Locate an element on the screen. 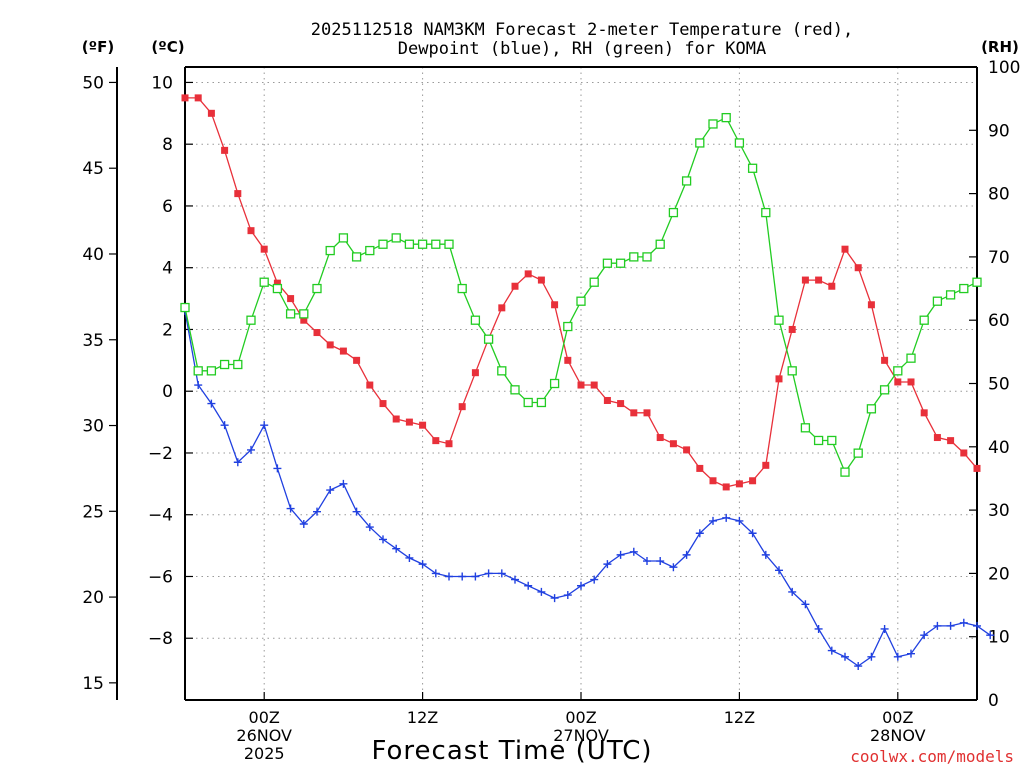 The width and height of the screenshot is (1024, 768). rh-tick-label: 60 is located at coordinates (999, 321).